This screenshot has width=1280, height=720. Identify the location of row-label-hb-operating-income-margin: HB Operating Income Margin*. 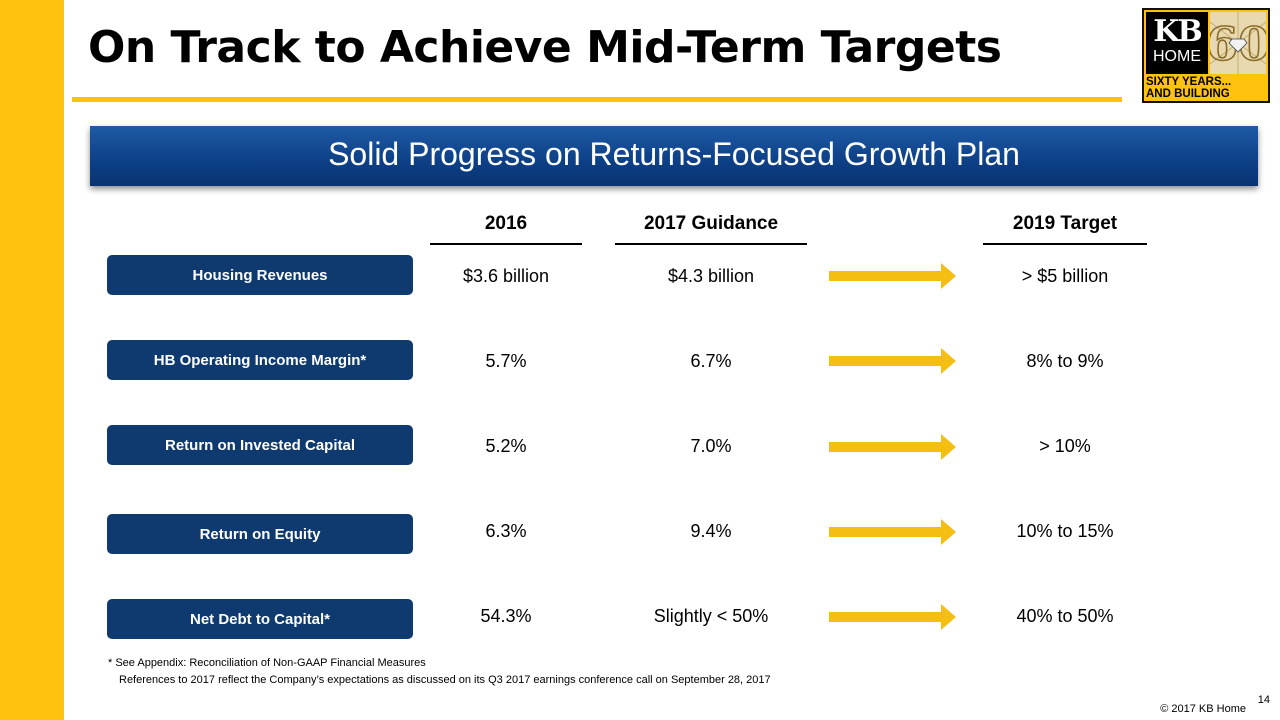
(260, 360).